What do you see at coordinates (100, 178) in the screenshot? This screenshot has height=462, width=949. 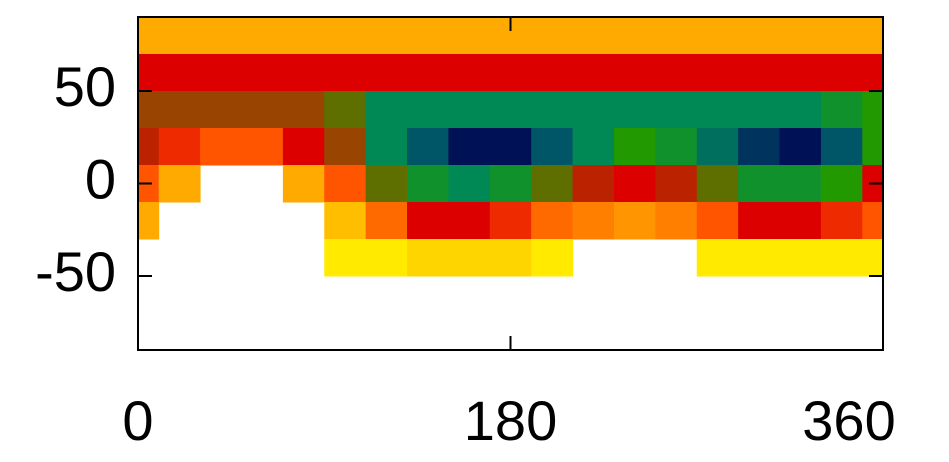 I see `y-tick-label: 0` at bounding box center [100, 178].